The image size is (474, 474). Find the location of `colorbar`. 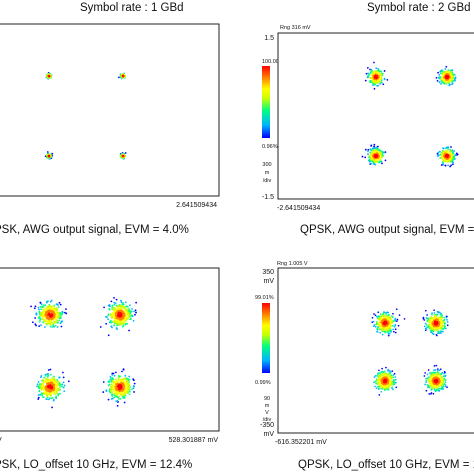

colorbar is located at coordinates (266, 338).